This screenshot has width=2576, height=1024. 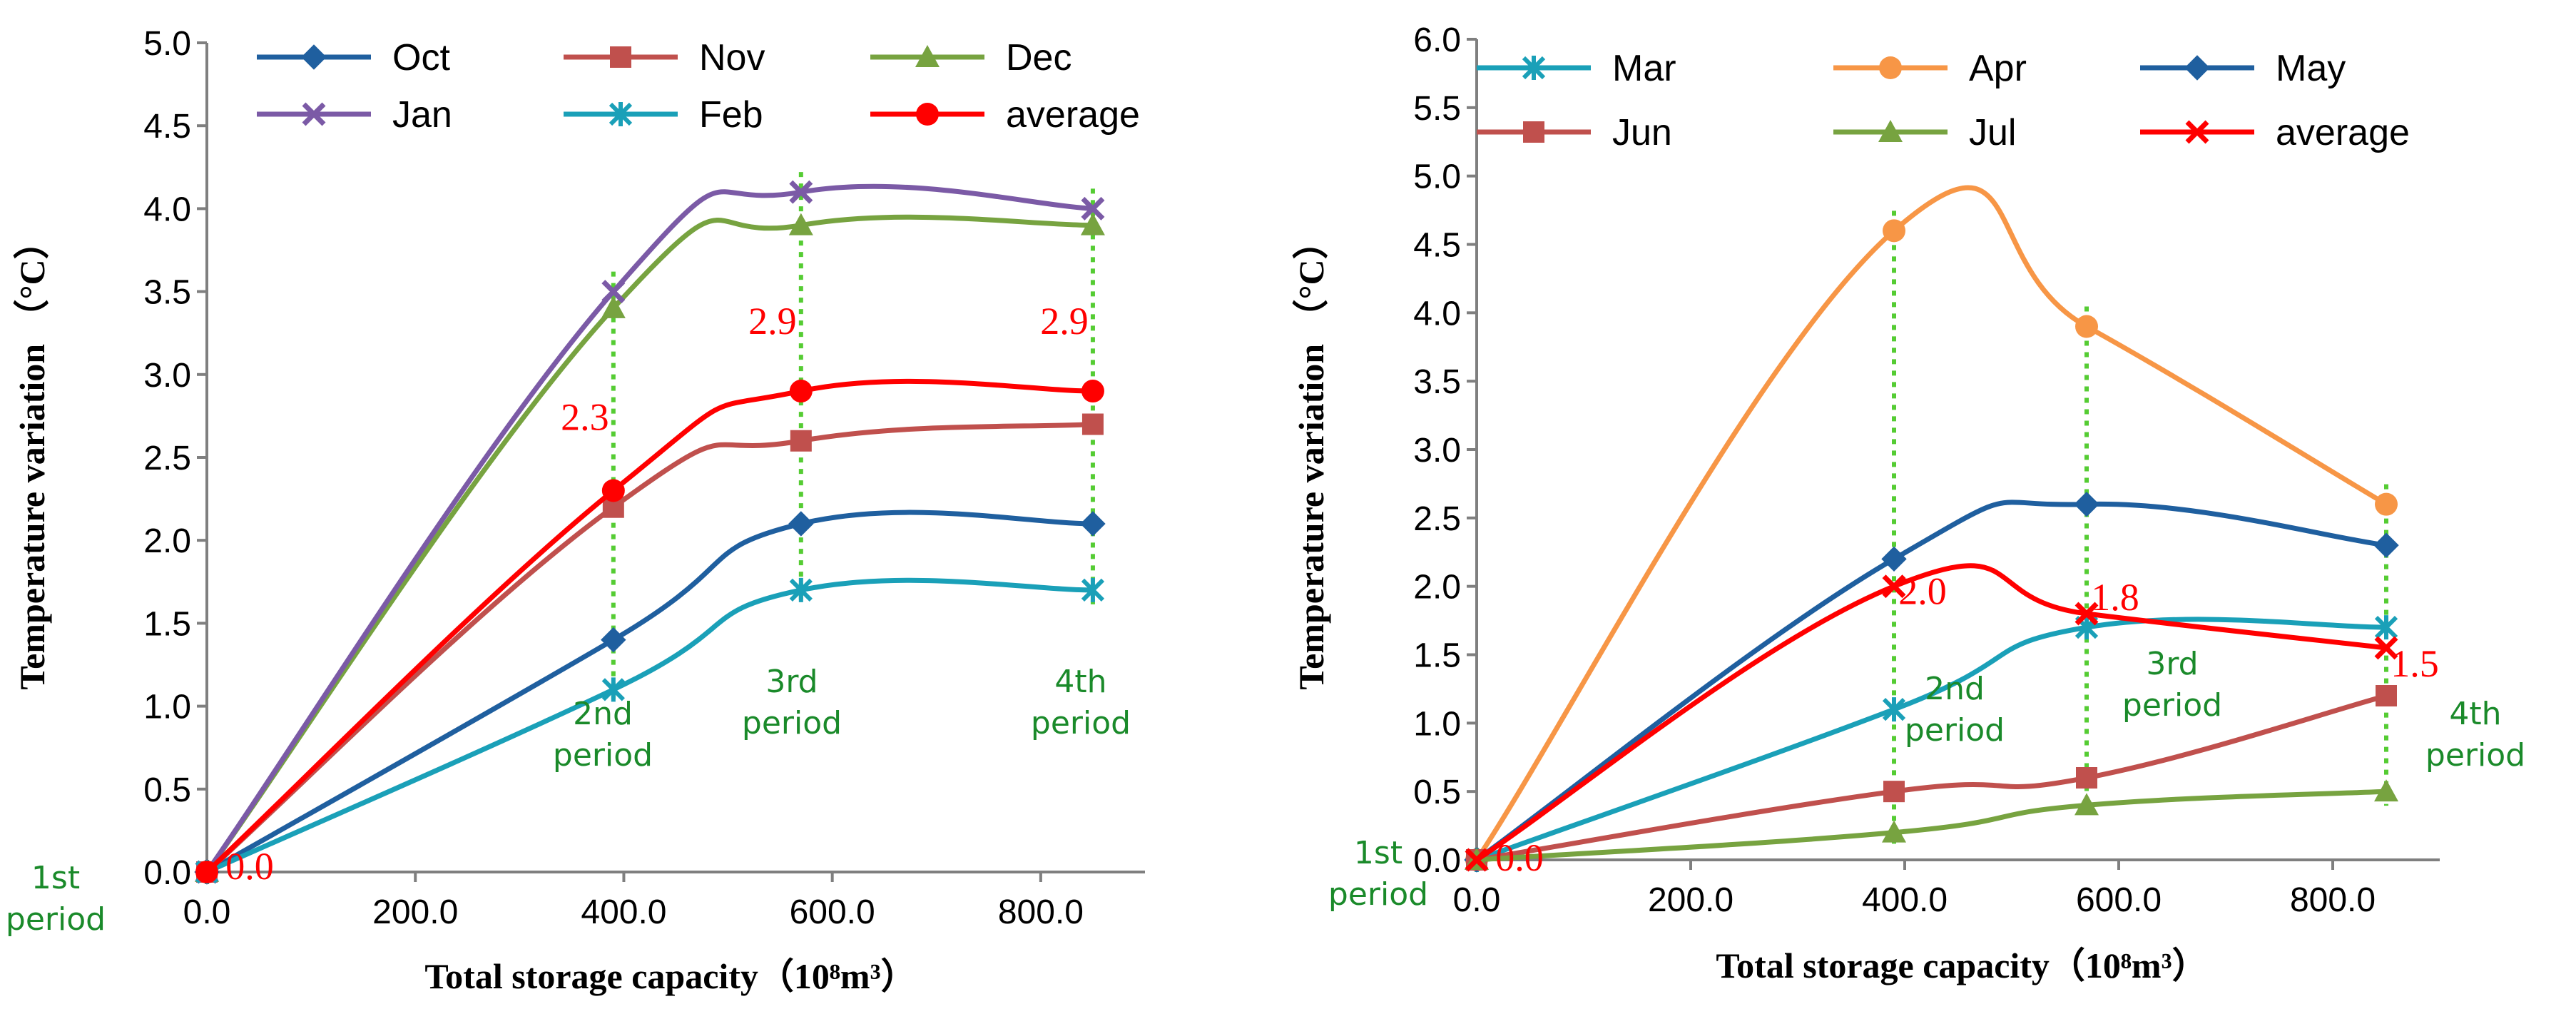 What do you see at coordinates (2386, 790) in the screenshot?
I see `data-point-Jul` at bounding box center [2386, 790].